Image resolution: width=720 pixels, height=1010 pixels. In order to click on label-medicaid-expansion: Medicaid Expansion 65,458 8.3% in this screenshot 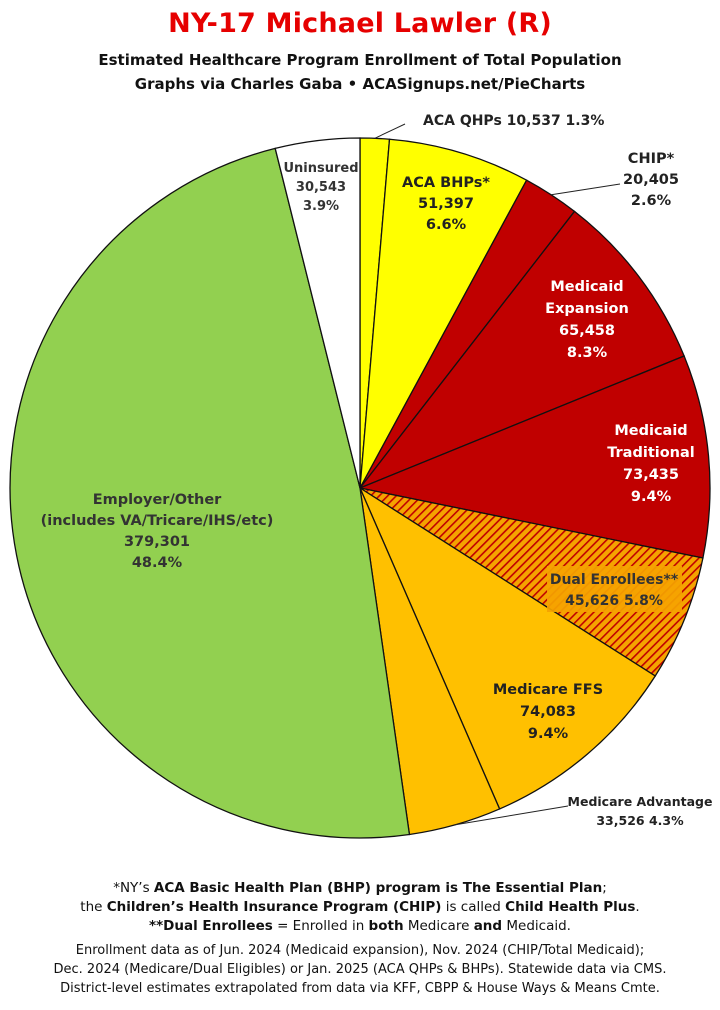, I will do `click(587, 320)`.